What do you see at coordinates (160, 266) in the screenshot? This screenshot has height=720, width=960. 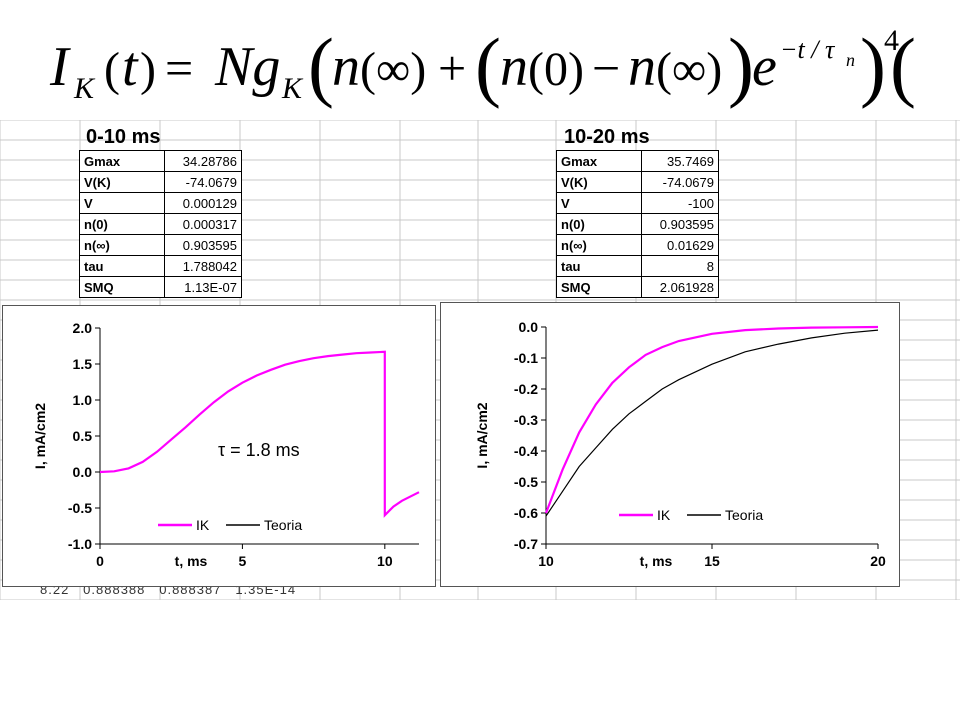 I see `table-row: tau 1.788042` at bounding box center [160, 266].